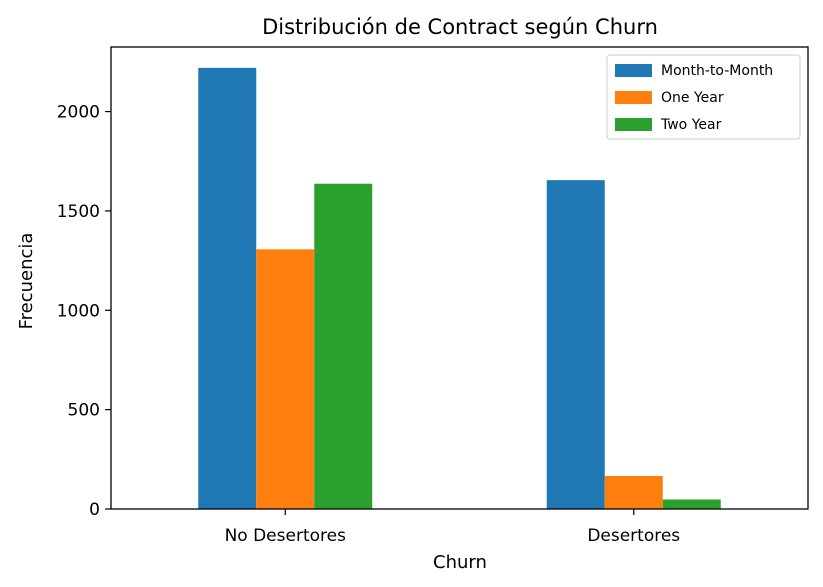 Image resolution: width=823 pixels, height=587 pixels. I want to click on y-tick-label: 500, so click(84, 411).